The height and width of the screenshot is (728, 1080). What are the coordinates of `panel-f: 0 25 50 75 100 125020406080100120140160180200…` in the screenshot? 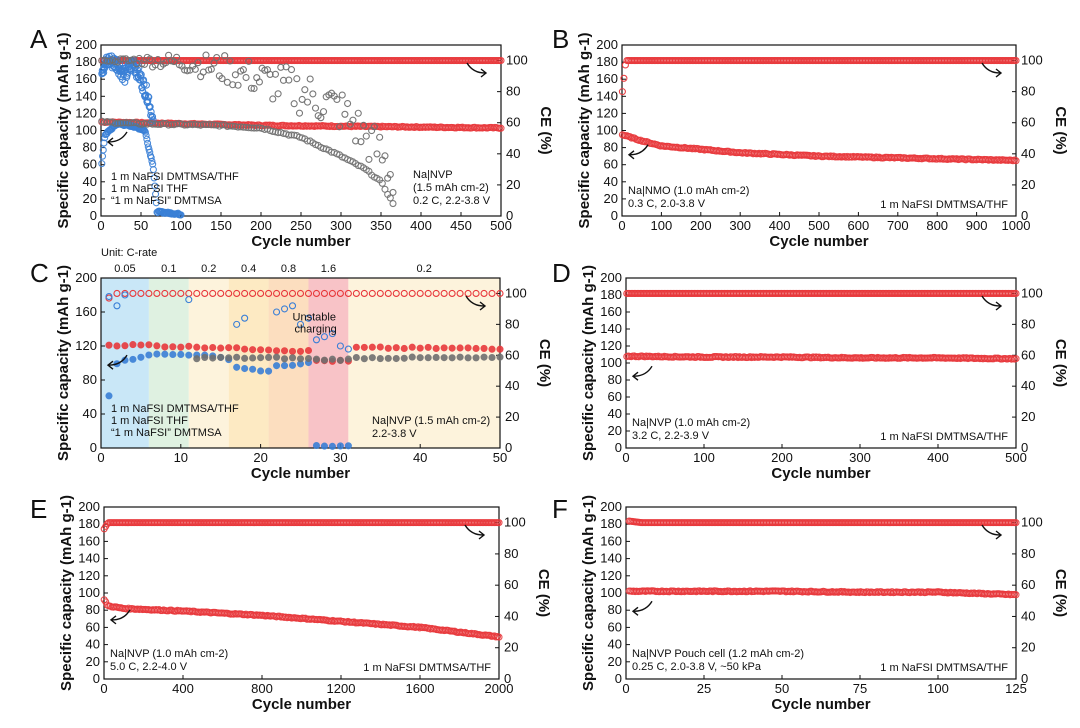 It's located at (810, 603).